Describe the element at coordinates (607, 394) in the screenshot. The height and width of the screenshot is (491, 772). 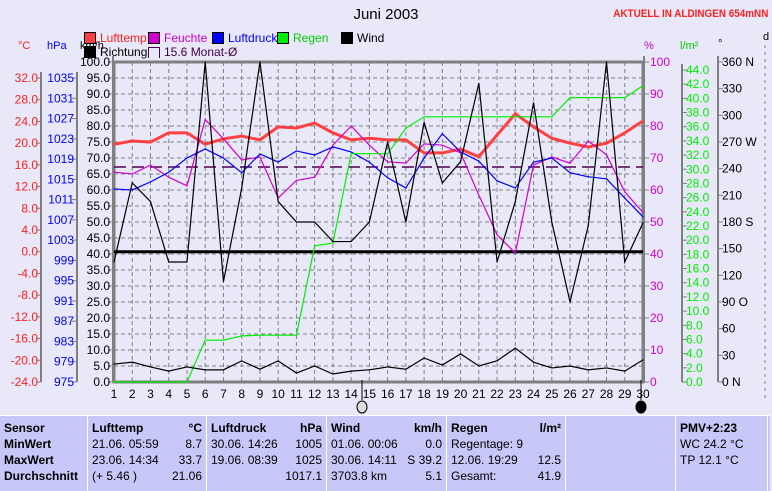
I see `x-tick-label: 28` at that location.